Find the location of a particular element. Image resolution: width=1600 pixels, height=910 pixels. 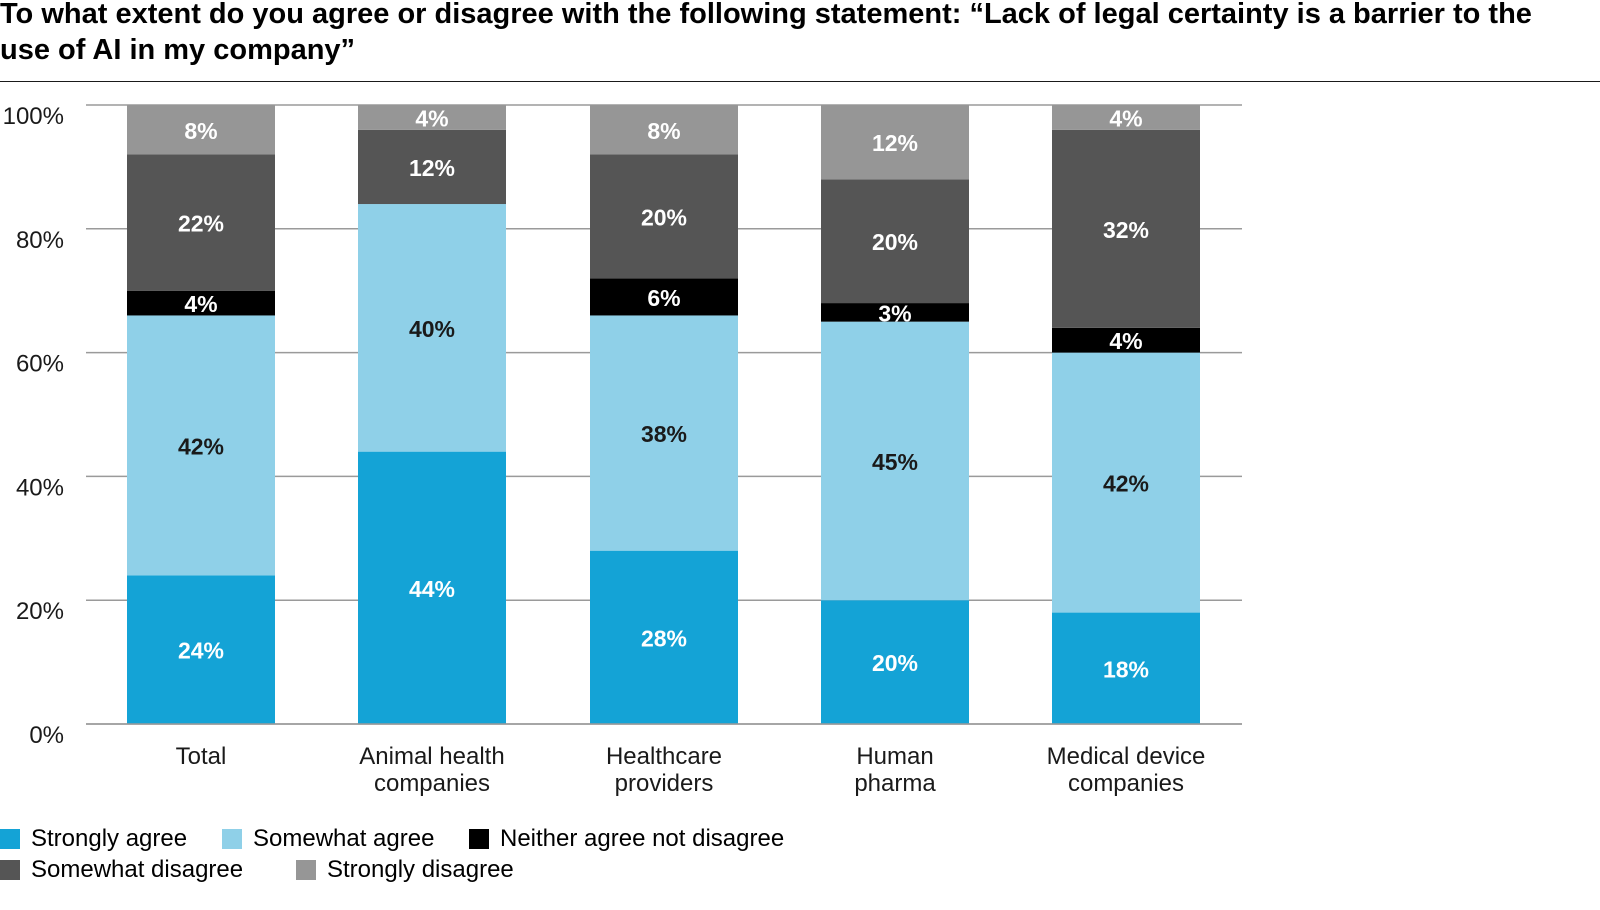

x-tick-label: Medical device companies is located at coordinates (1126, 770).